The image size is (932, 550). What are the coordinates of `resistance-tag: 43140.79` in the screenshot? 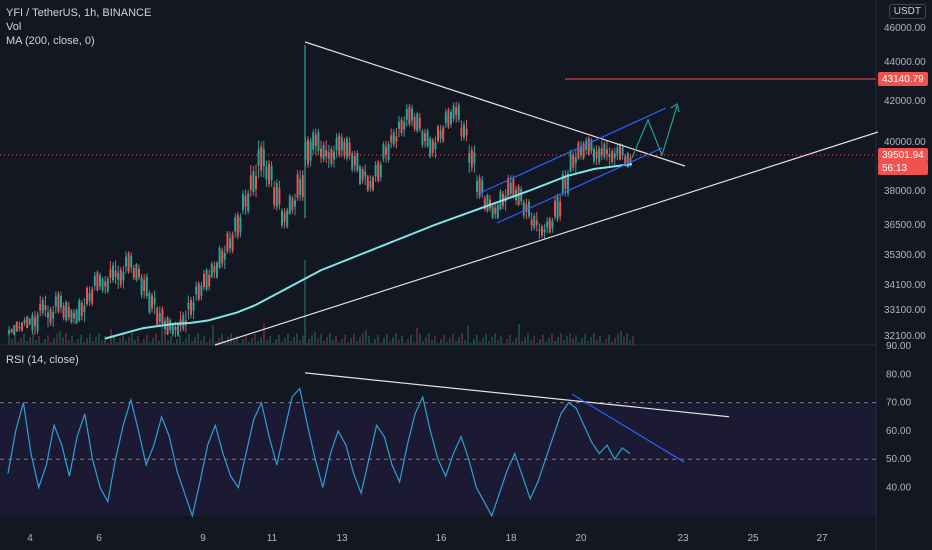 It's located at (903, 79).